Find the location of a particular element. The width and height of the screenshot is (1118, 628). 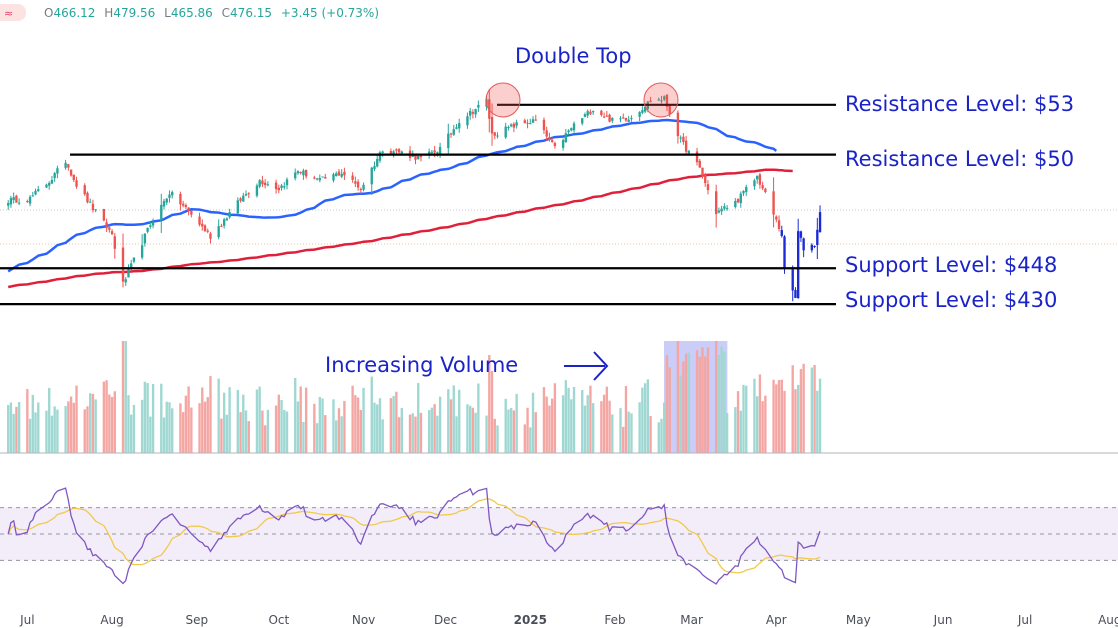

support-label-1: Support Level: $448 is located at coordinates (951, 265).